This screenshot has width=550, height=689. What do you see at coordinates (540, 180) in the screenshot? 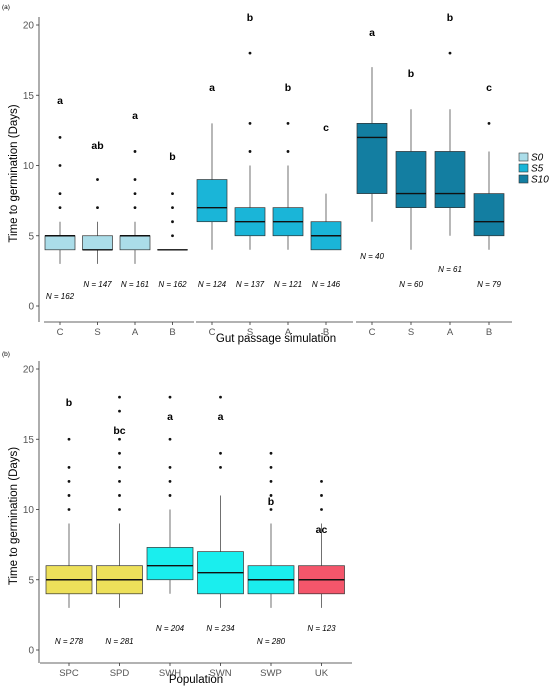
I see `legend-label: S10` at bounding box center [540, 180].